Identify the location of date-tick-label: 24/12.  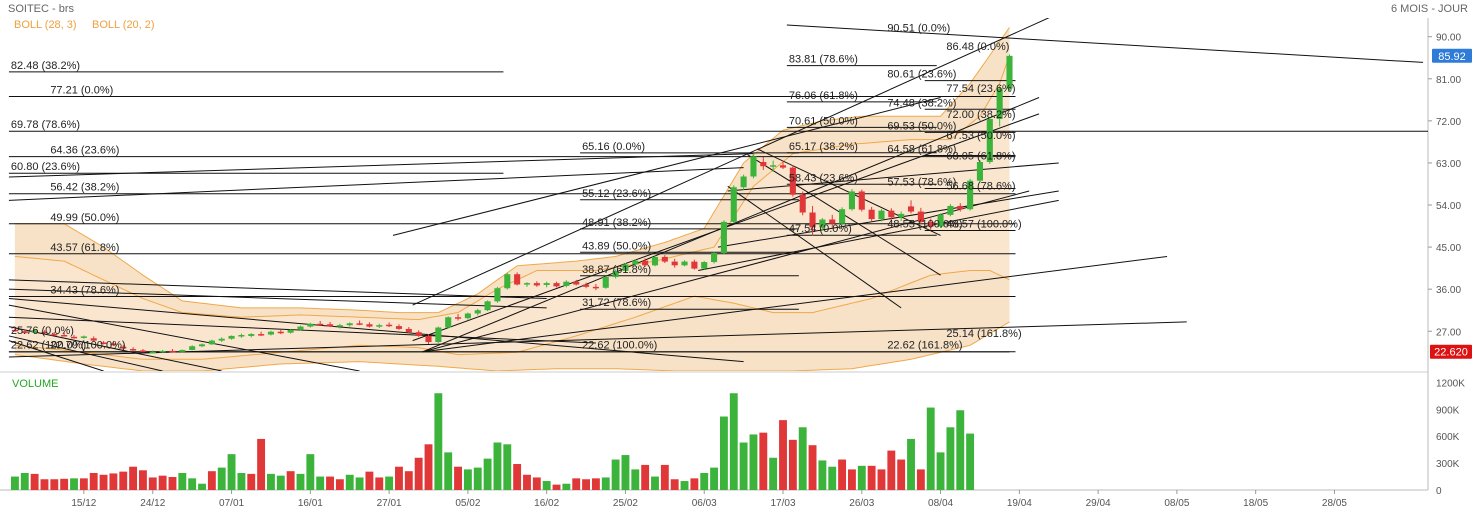
(152, 503).